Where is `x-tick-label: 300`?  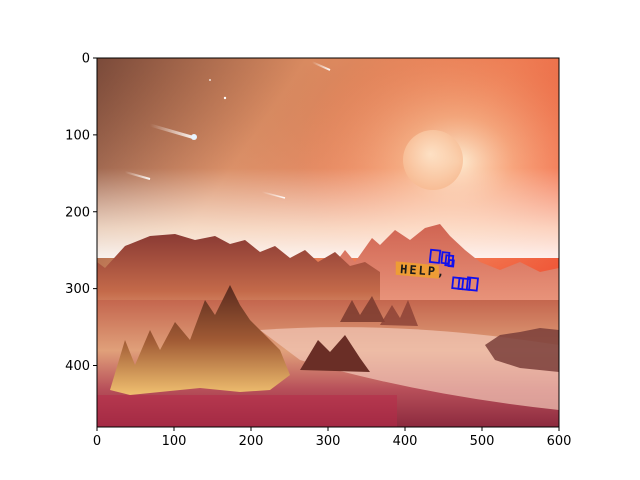
x-tick-label: 300 is located at coordinates (328, 441).